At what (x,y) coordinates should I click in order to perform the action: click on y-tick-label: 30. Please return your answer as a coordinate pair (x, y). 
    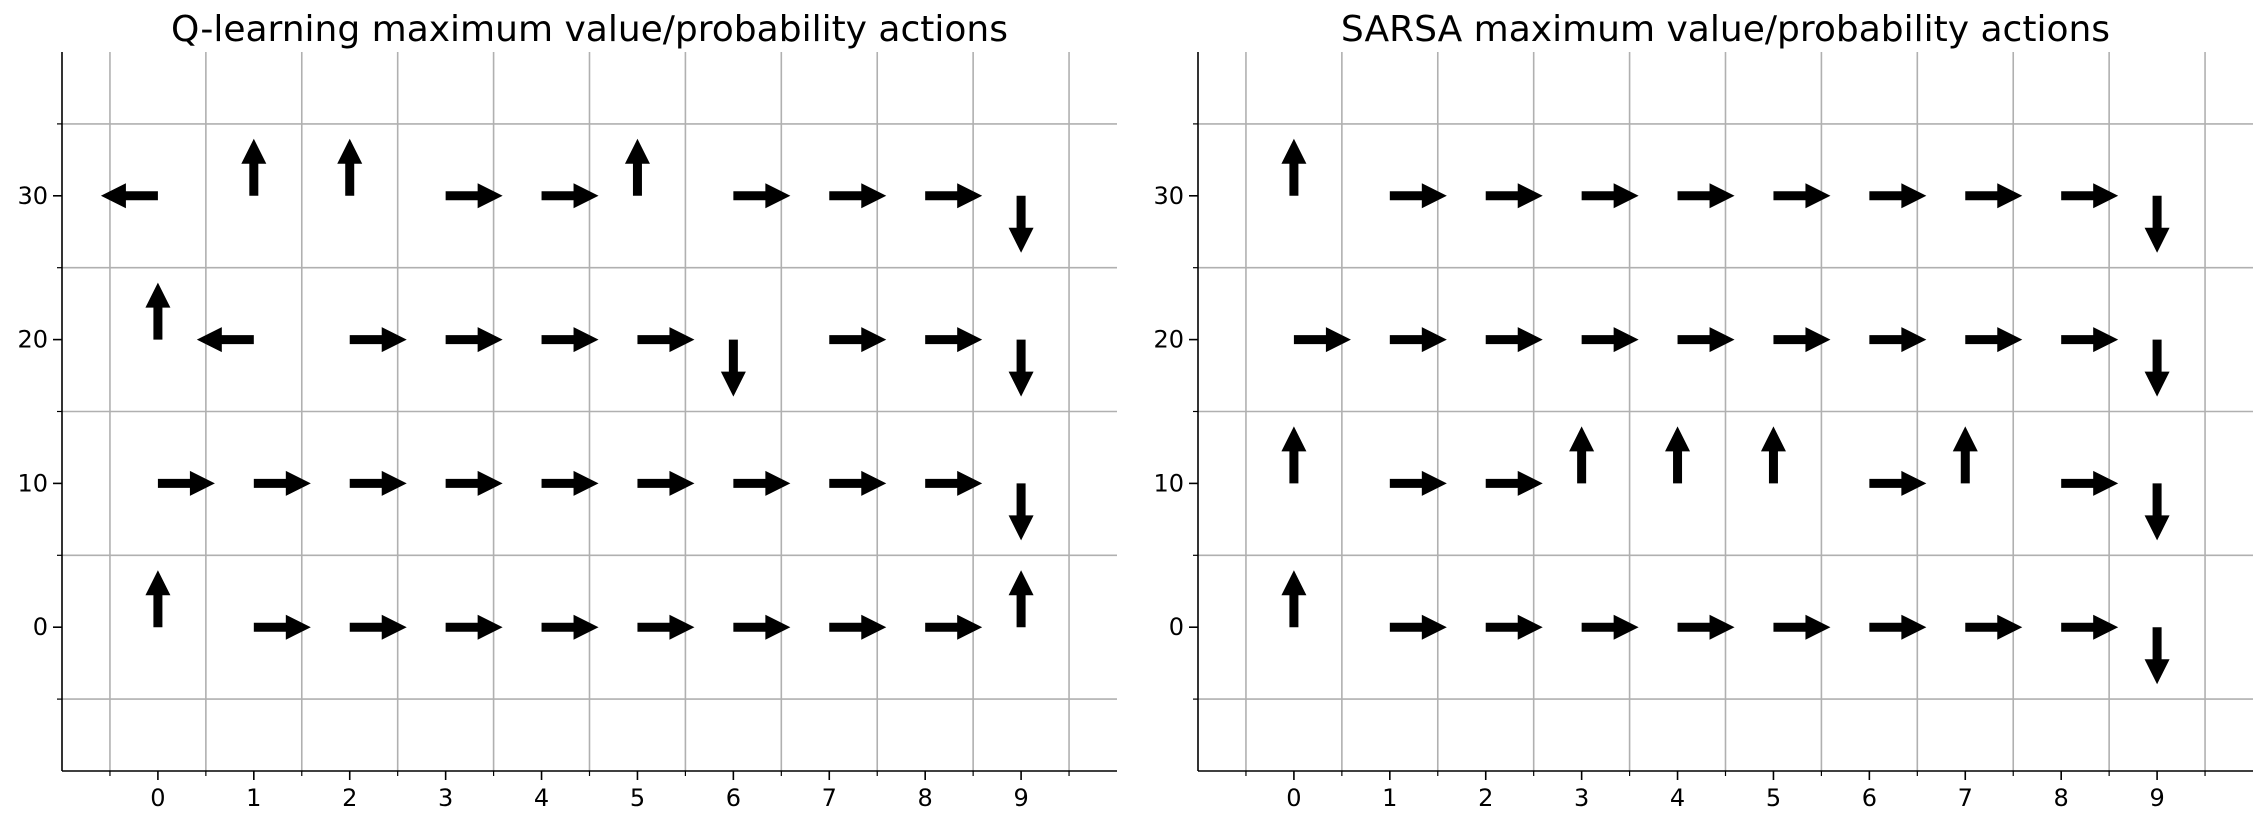
    Looking at the image, I should click on (1168, 196).